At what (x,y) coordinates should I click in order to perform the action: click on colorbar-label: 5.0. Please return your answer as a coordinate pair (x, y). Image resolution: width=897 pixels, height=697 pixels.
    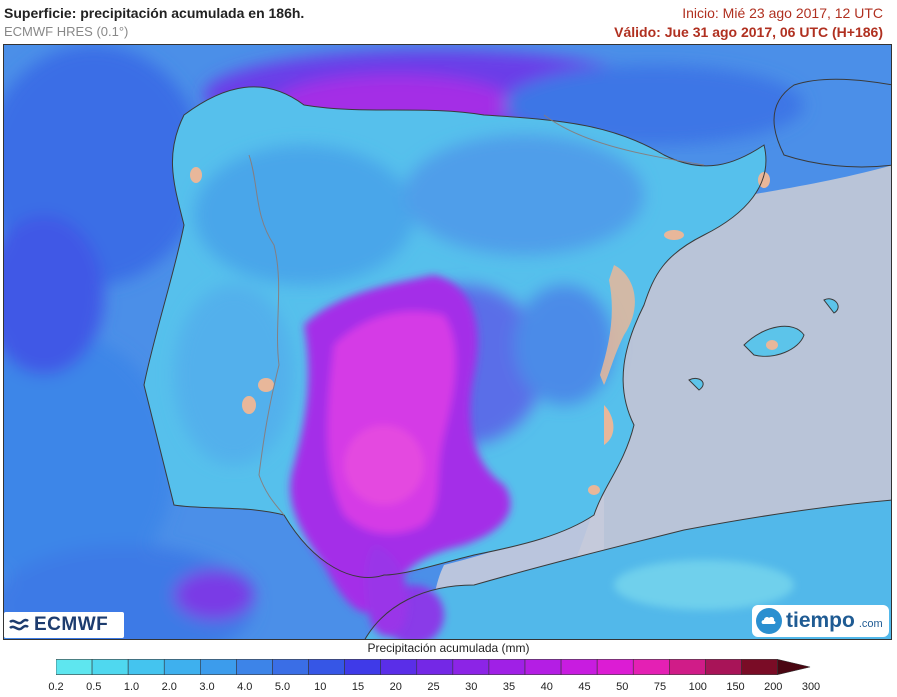
    Looking at the image, I should click on (282, 687).